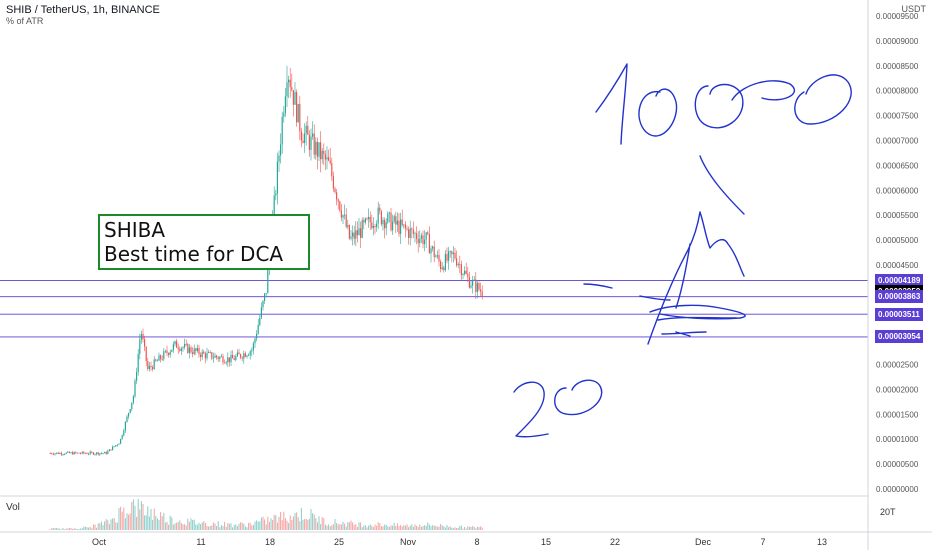 The image size is (932, 550). Describe the element at coordinates (897, 140) in the screenshot. I see `y-tick-label: 0.00007000` at that location.